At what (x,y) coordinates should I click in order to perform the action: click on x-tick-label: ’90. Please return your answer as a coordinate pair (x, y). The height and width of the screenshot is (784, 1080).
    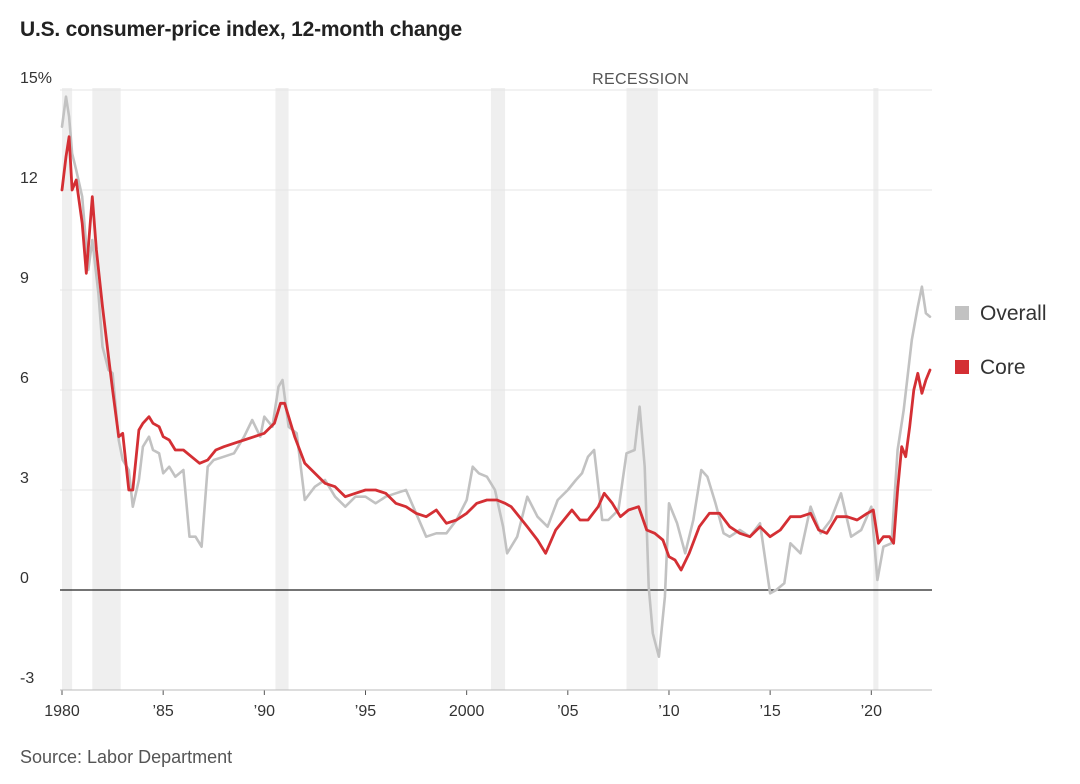
    Looking at the image, I should click on (264, 711).